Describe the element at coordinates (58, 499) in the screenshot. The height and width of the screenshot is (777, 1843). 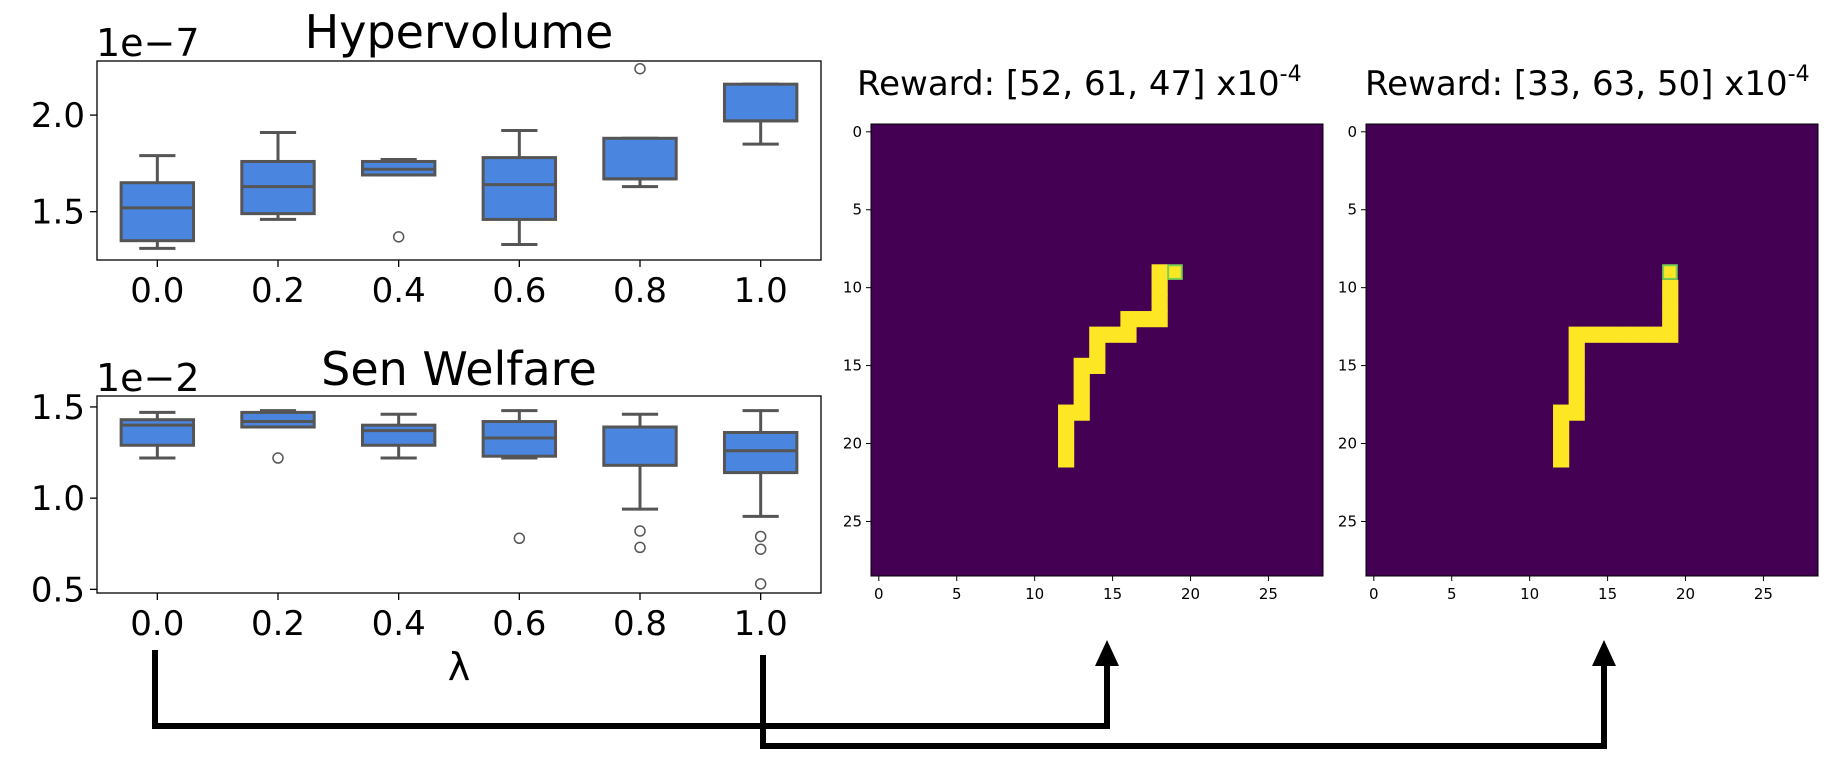
I see `sen-welfare-ytick-label: 1.0` at that location.